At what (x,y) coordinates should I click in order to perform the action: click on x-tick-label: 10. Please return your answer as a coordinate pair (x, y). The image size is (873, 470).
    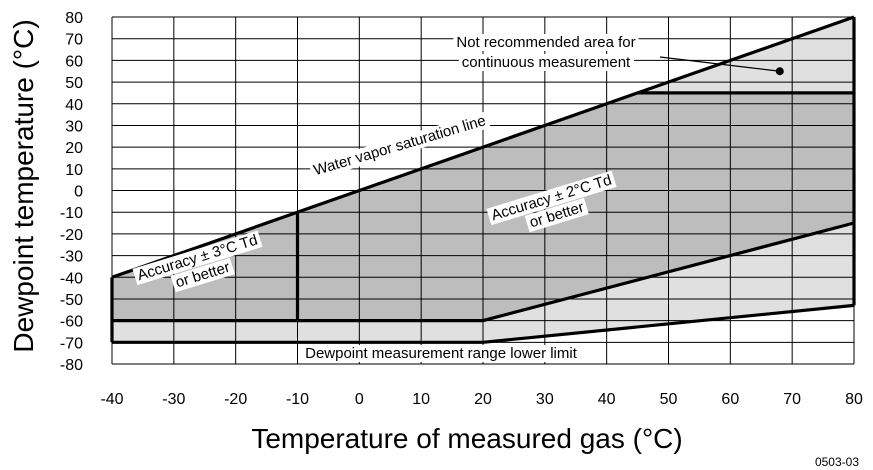
    Looking at the image, I should click on (421, 399).